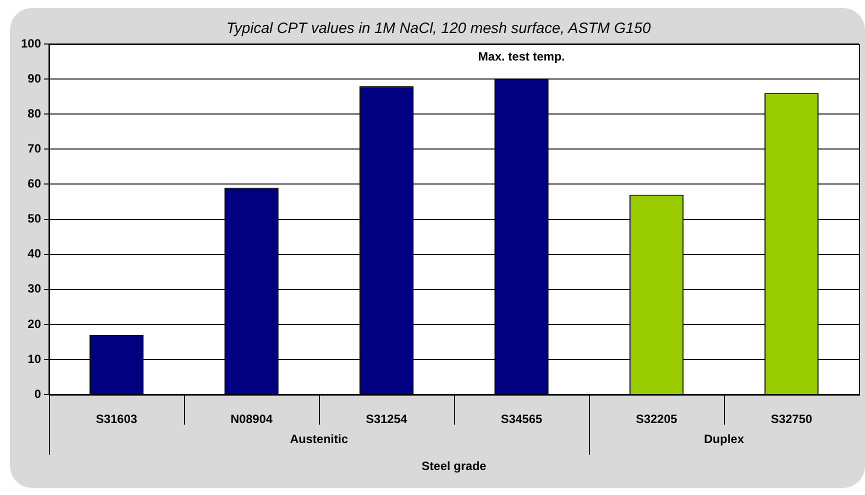  What do you see at coordinates (251, 419) in the screenshot?
I see `x-tick-label: N08904` at bounding box center [251, 419].